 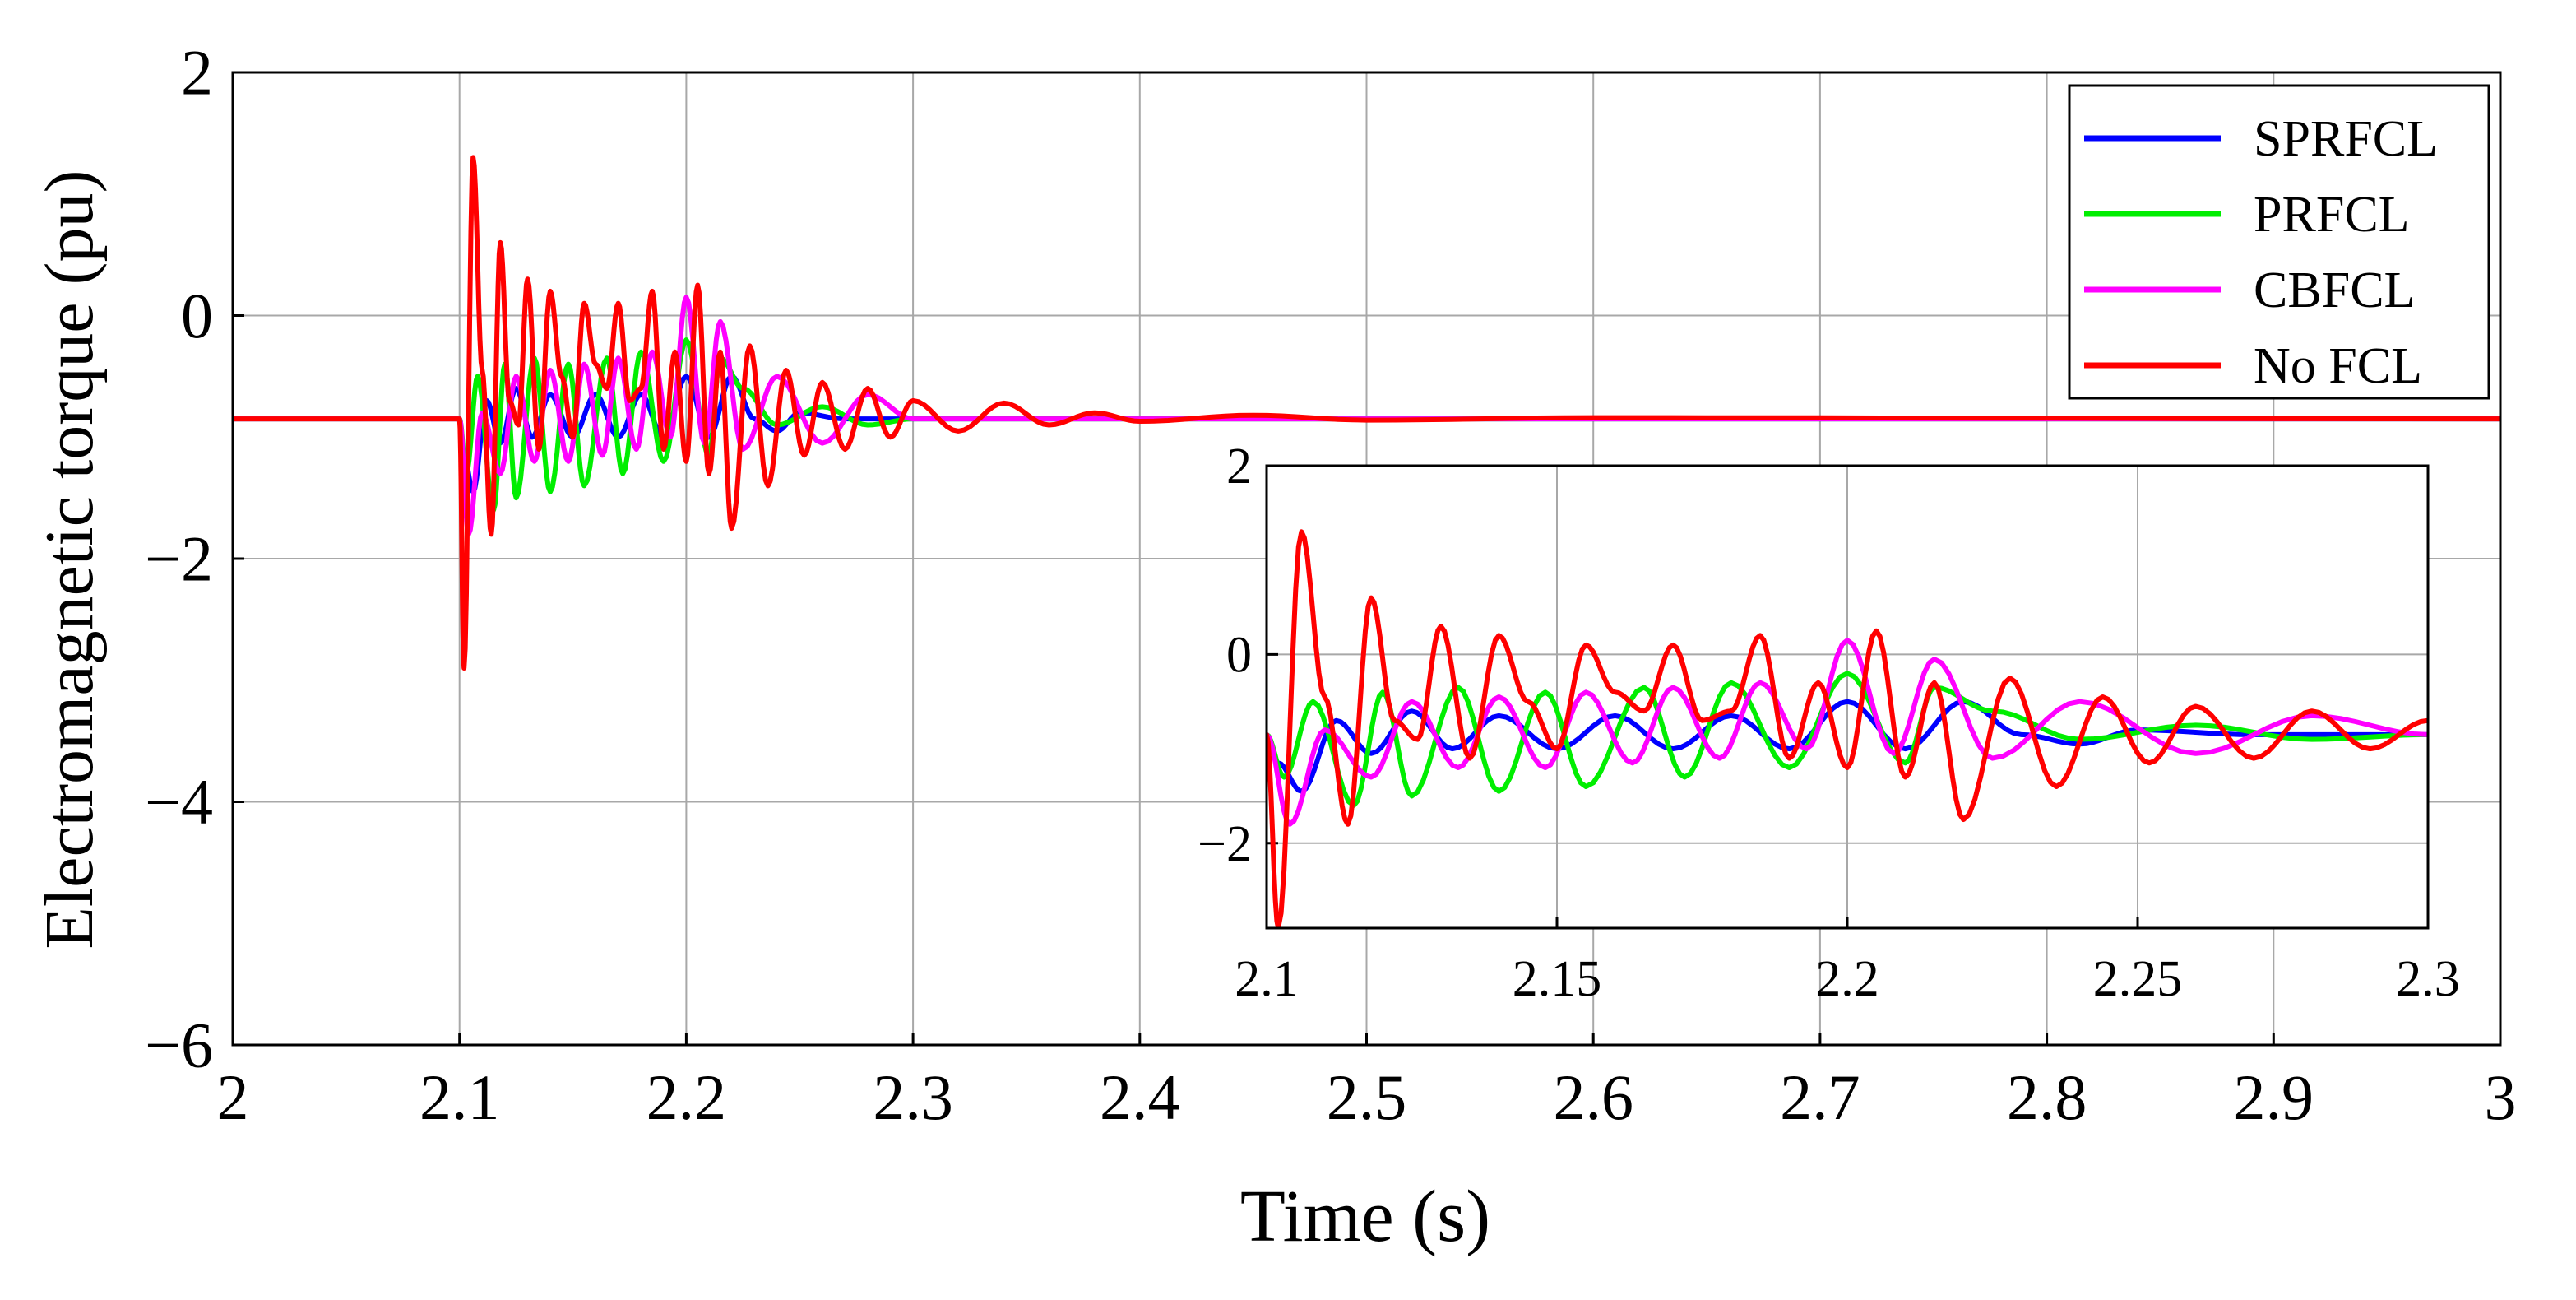 What do you see at coordinates (1558, 979) in the screenshot?
I see `inset-x-tick-label: 2.15` at bounding box center [1558, 979].